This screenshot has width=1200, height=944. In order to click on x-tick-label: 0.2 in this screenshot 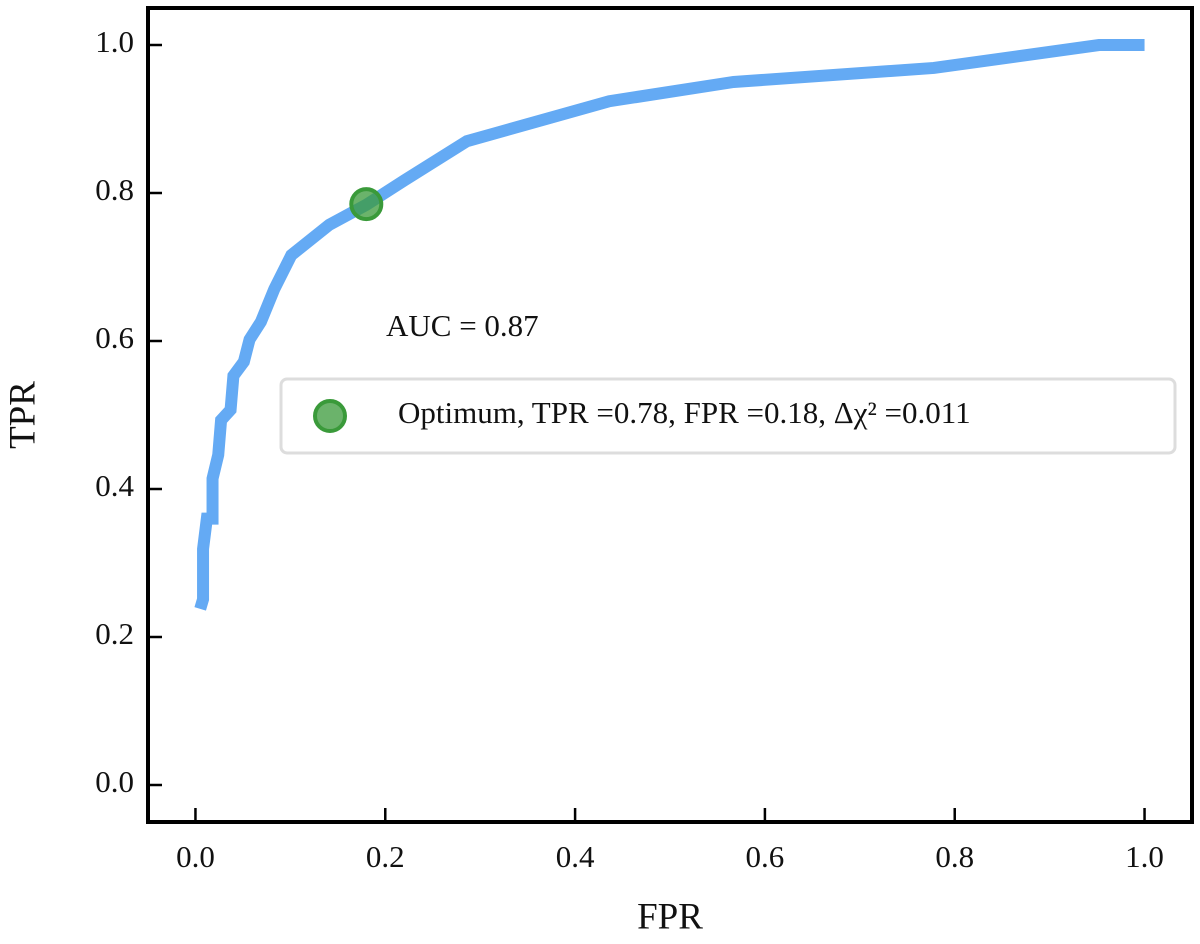, I will do `click(385, 856)`.